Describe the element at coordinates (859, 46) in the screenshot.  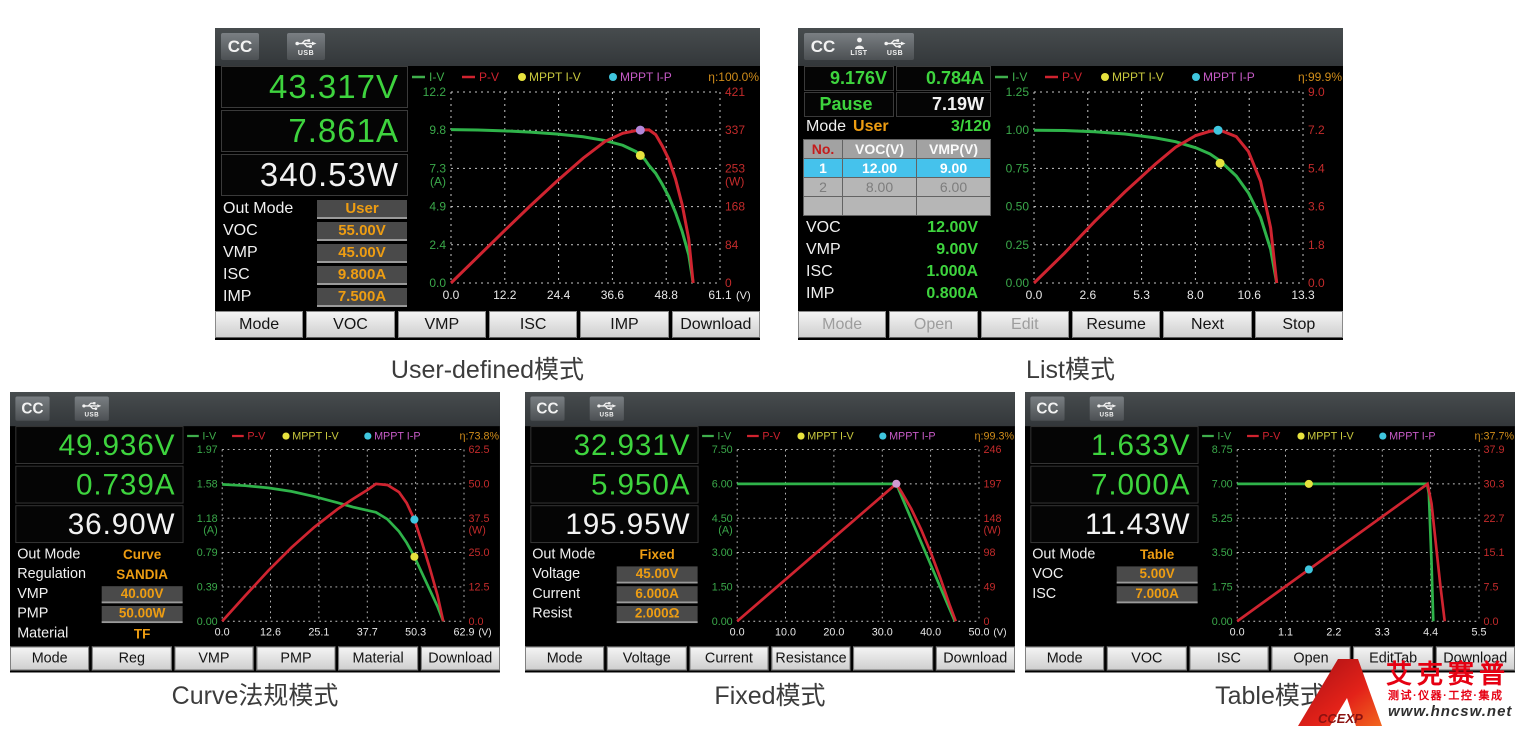
I see `list-icon: LIST` at that location.